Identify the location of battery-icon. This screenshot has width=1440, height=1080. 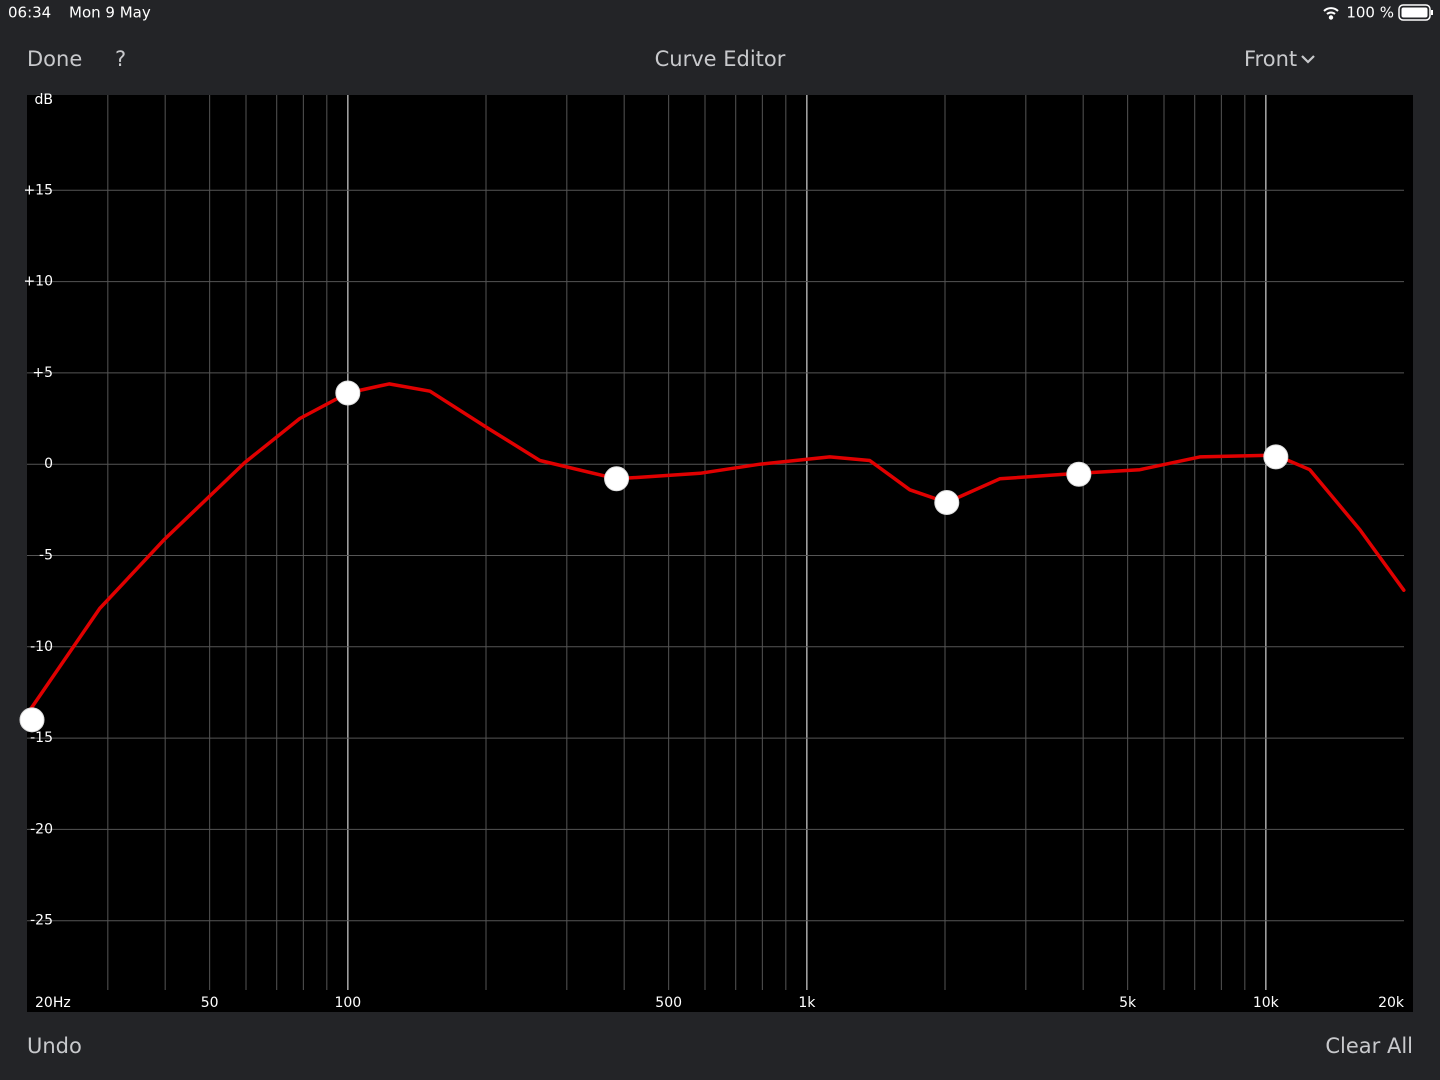
(1415, 12).